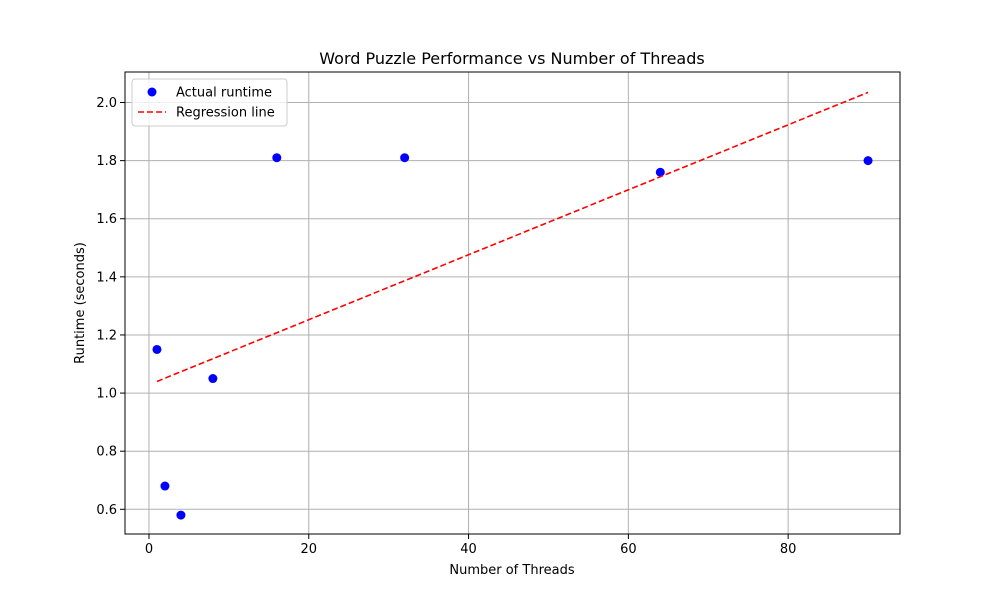 This screenshot has height=600, width=1000. I want to click on y-tick-label: 0.8, so click(106, 452).